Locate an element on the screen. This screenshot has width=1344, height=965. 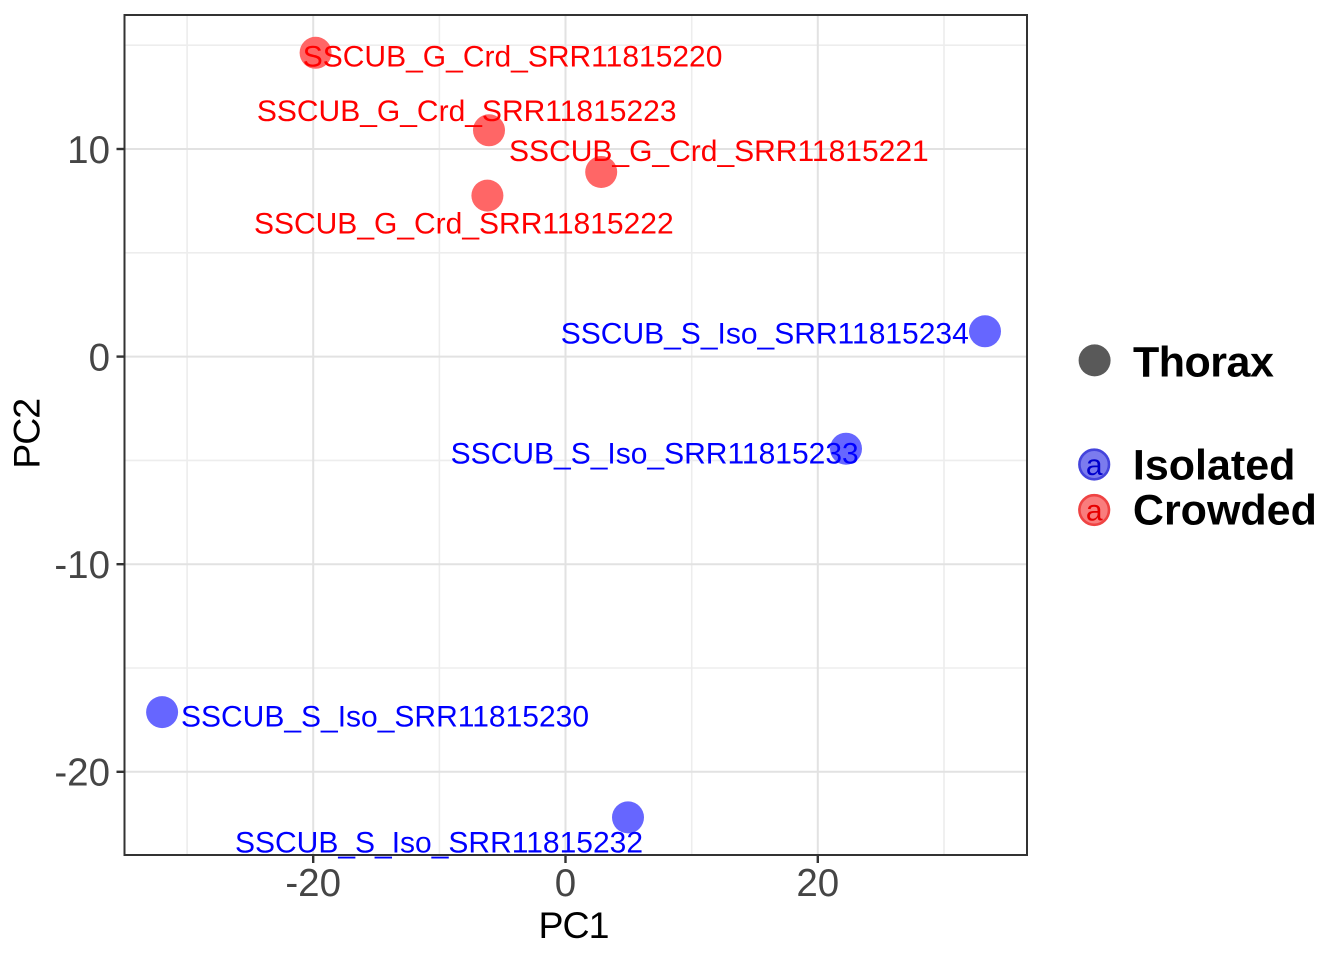
svg-text: SSCUB_G_Crd_SRR11815221 is located at coordinates (719, 151).